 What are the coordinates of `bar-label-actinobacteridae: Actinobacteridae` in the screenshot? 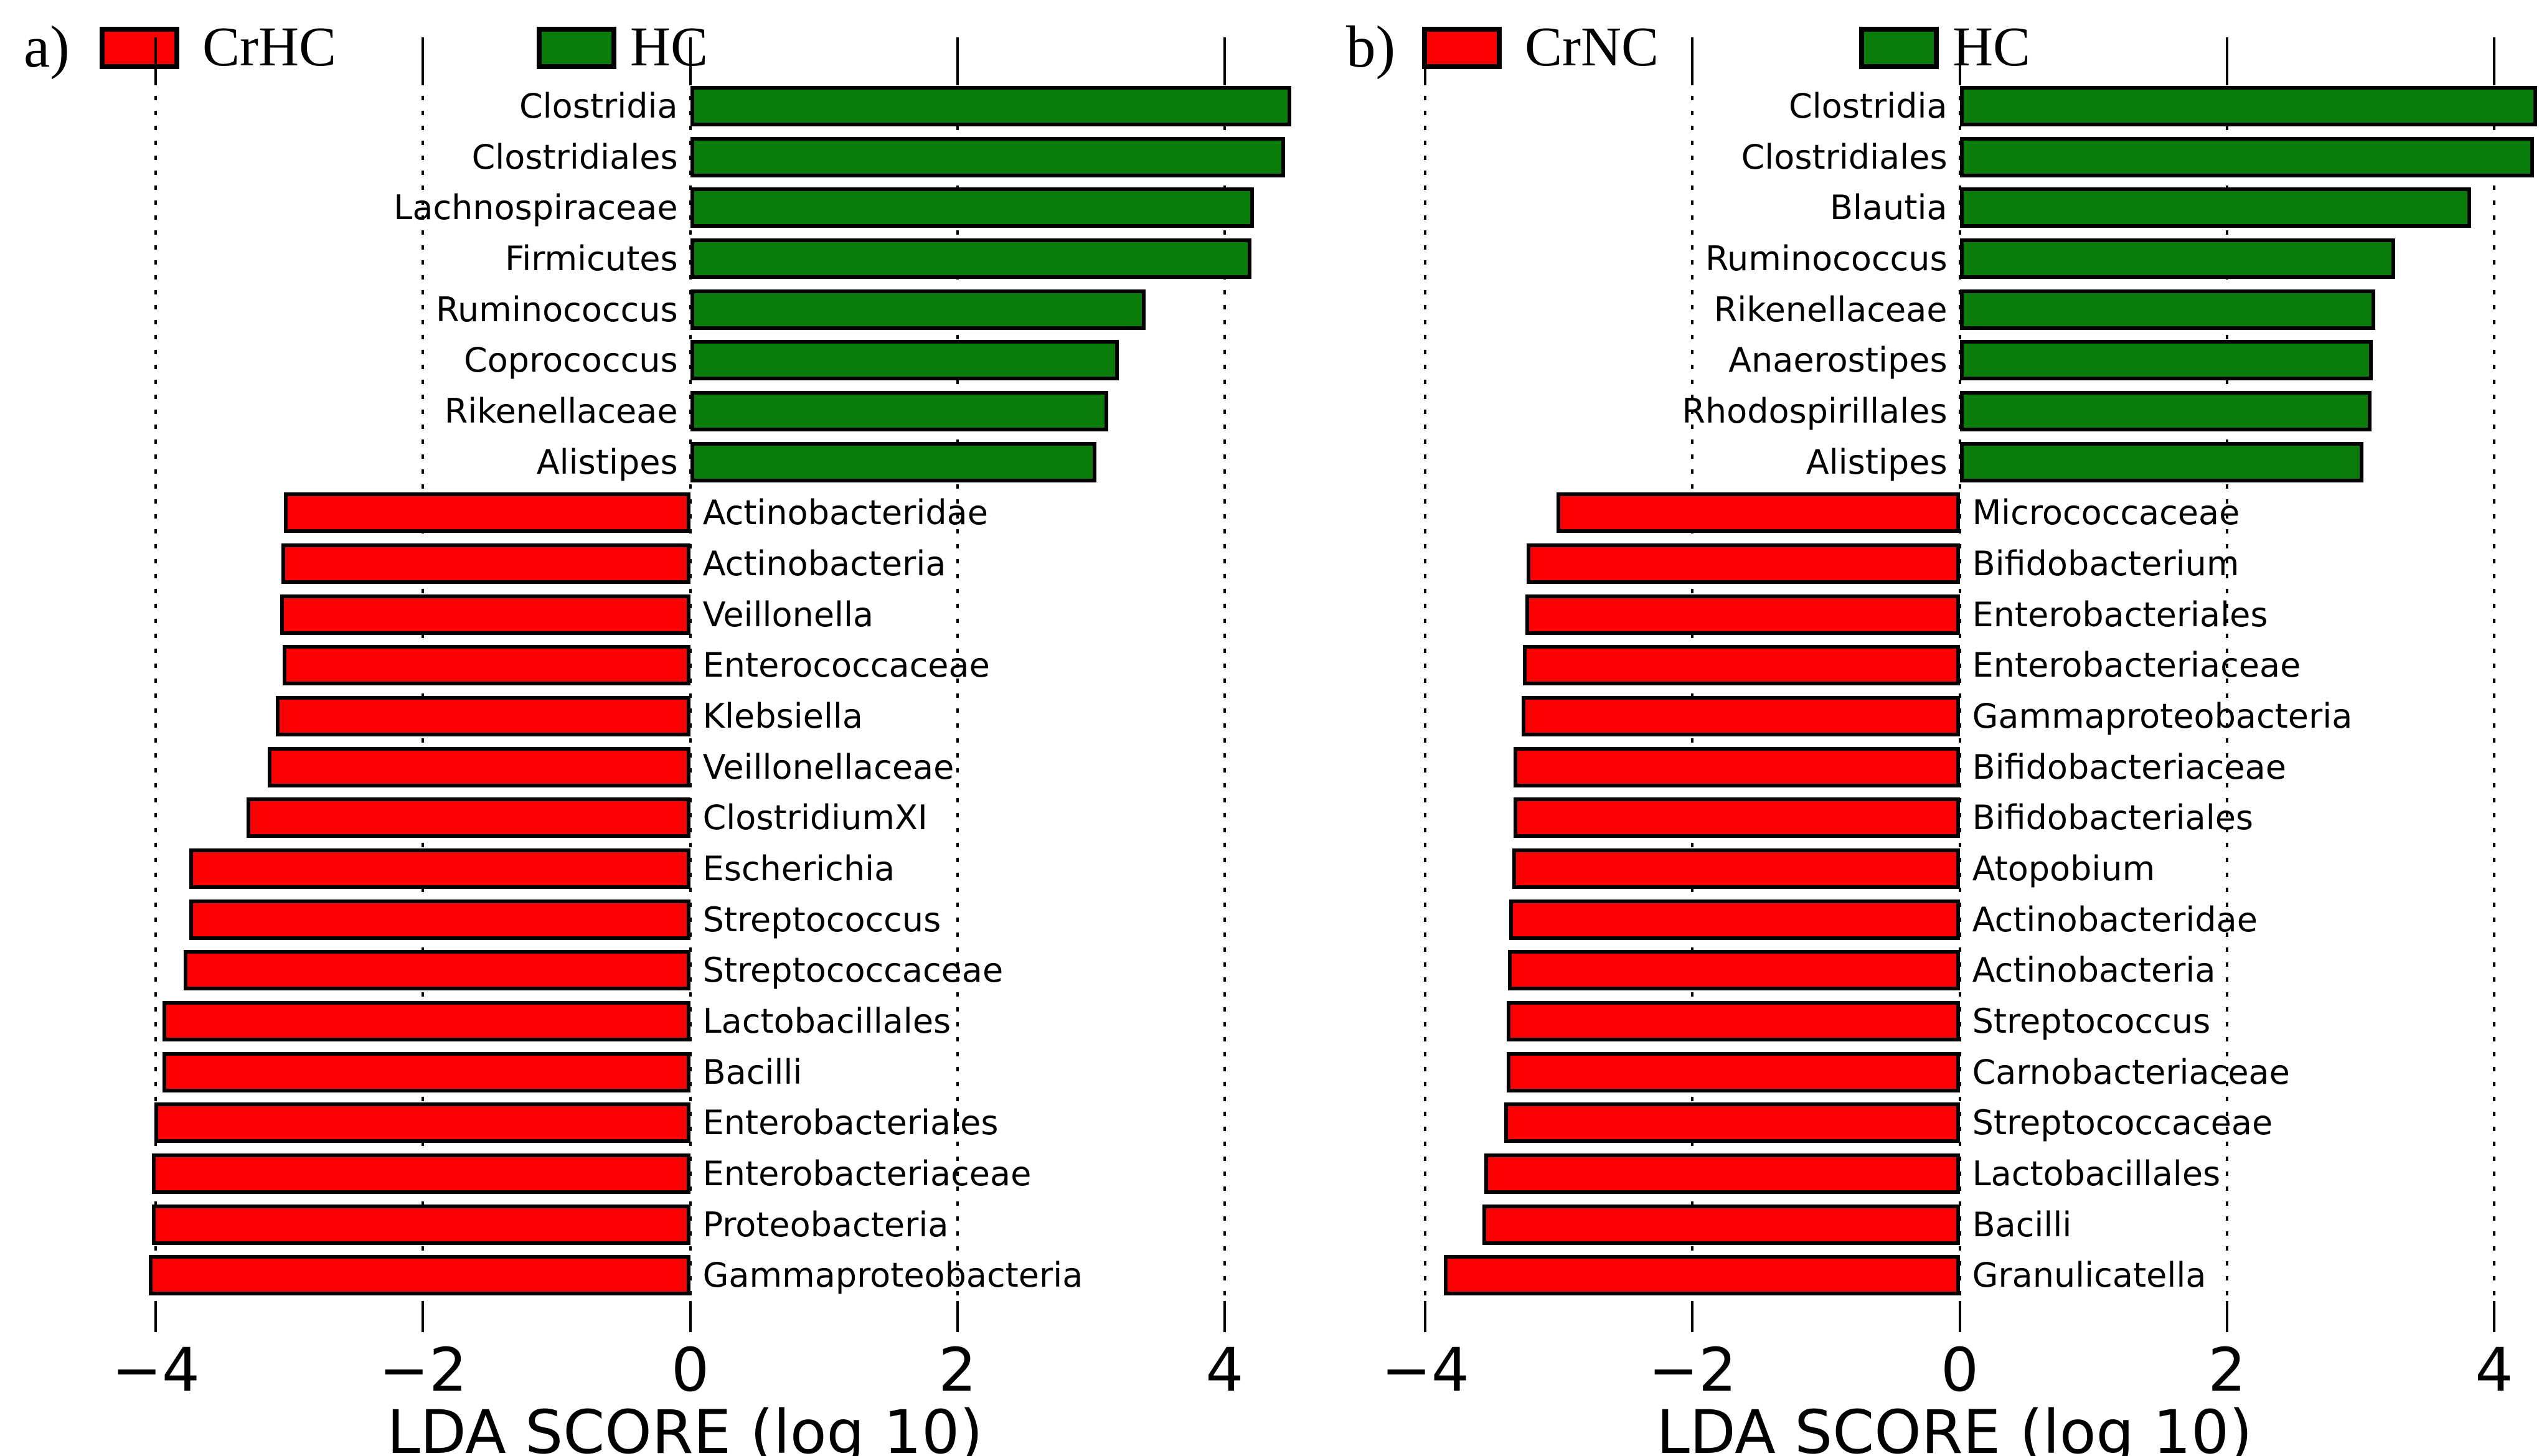 It's located at (2115, 919).